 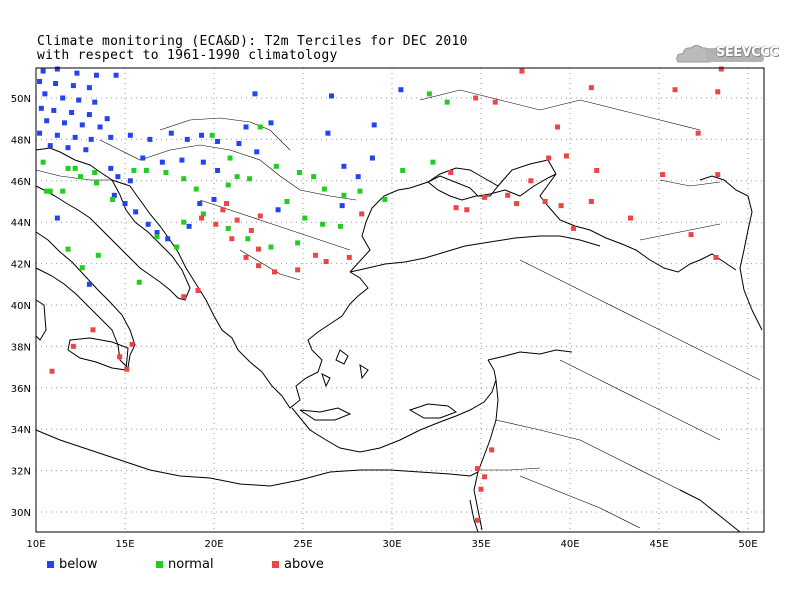 I want to click on lat-tick-label: 44N, so click(x=21, y=223).